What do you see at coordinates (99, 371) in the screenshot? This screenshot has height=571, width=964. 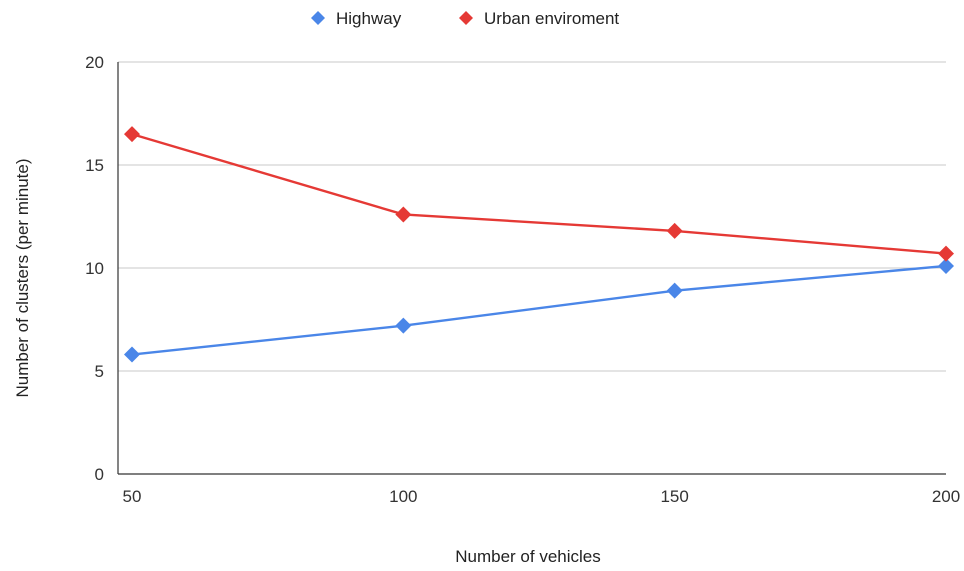 I see `y-tick-label: 5` at bounding box center [99, 371].